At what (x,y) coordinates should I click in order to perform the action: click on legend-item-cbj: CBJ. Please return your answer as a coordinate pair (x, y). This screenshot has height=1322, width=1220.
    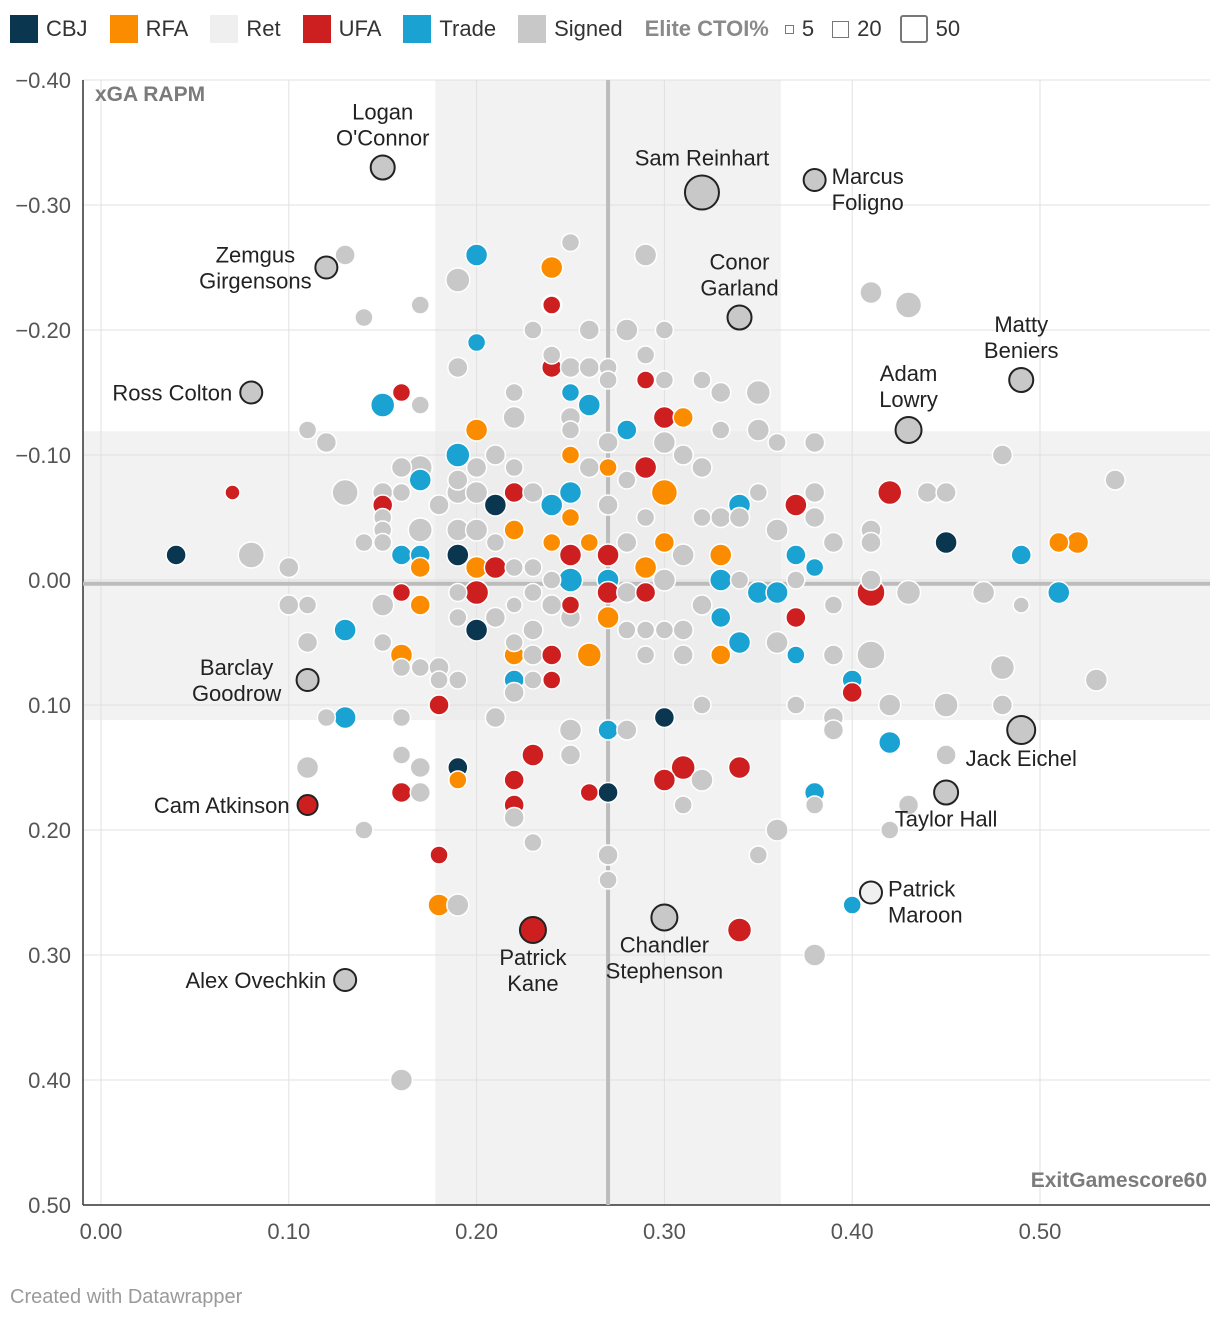
    Looking at the image, I should click on (49, 29).